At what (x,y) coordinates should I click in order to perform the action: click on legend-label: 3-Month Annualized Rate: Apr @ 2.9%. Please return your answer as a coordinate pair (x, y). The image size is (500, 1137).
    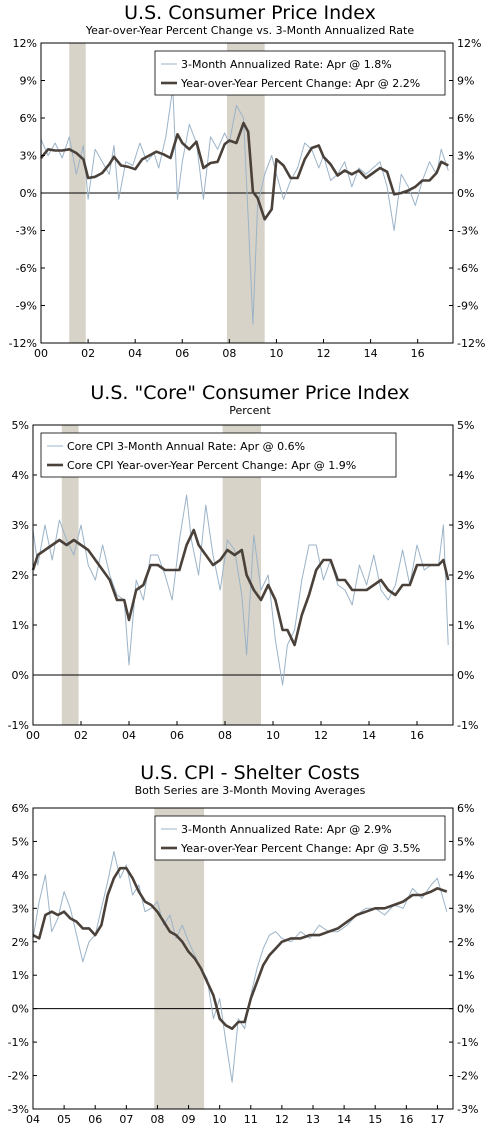
    Looking at the image, I should click on (286, 829).